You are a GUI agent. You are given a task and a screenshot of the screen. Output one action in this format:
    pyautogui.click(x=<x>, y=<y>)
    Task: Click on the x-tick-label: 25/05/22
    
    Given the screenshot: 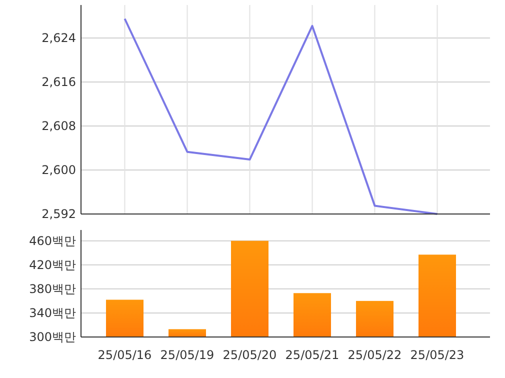 What is the action you would take?
    pyautogui.click(x=375, y=355)
    